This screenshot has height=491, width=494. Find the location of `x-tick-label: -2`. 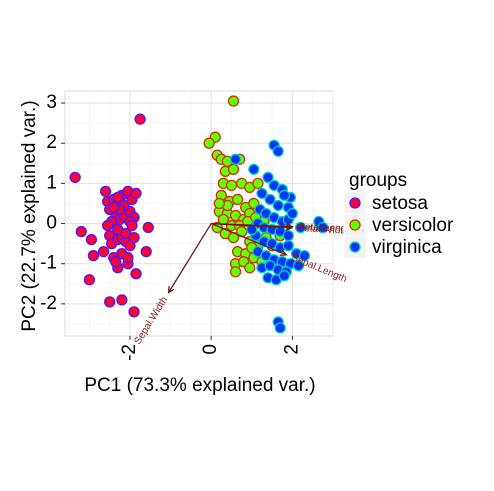

x-tick-label: -2 is located at coordinates (129, 352).